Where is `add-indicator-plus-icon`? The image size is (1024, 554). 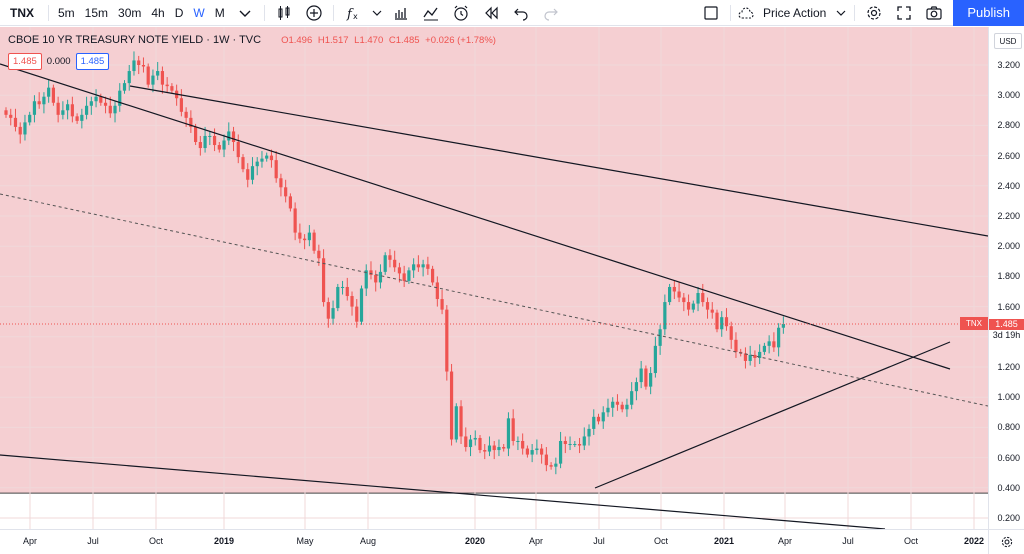
add-indicator-plus-icon is located at coordinates (314, 13).